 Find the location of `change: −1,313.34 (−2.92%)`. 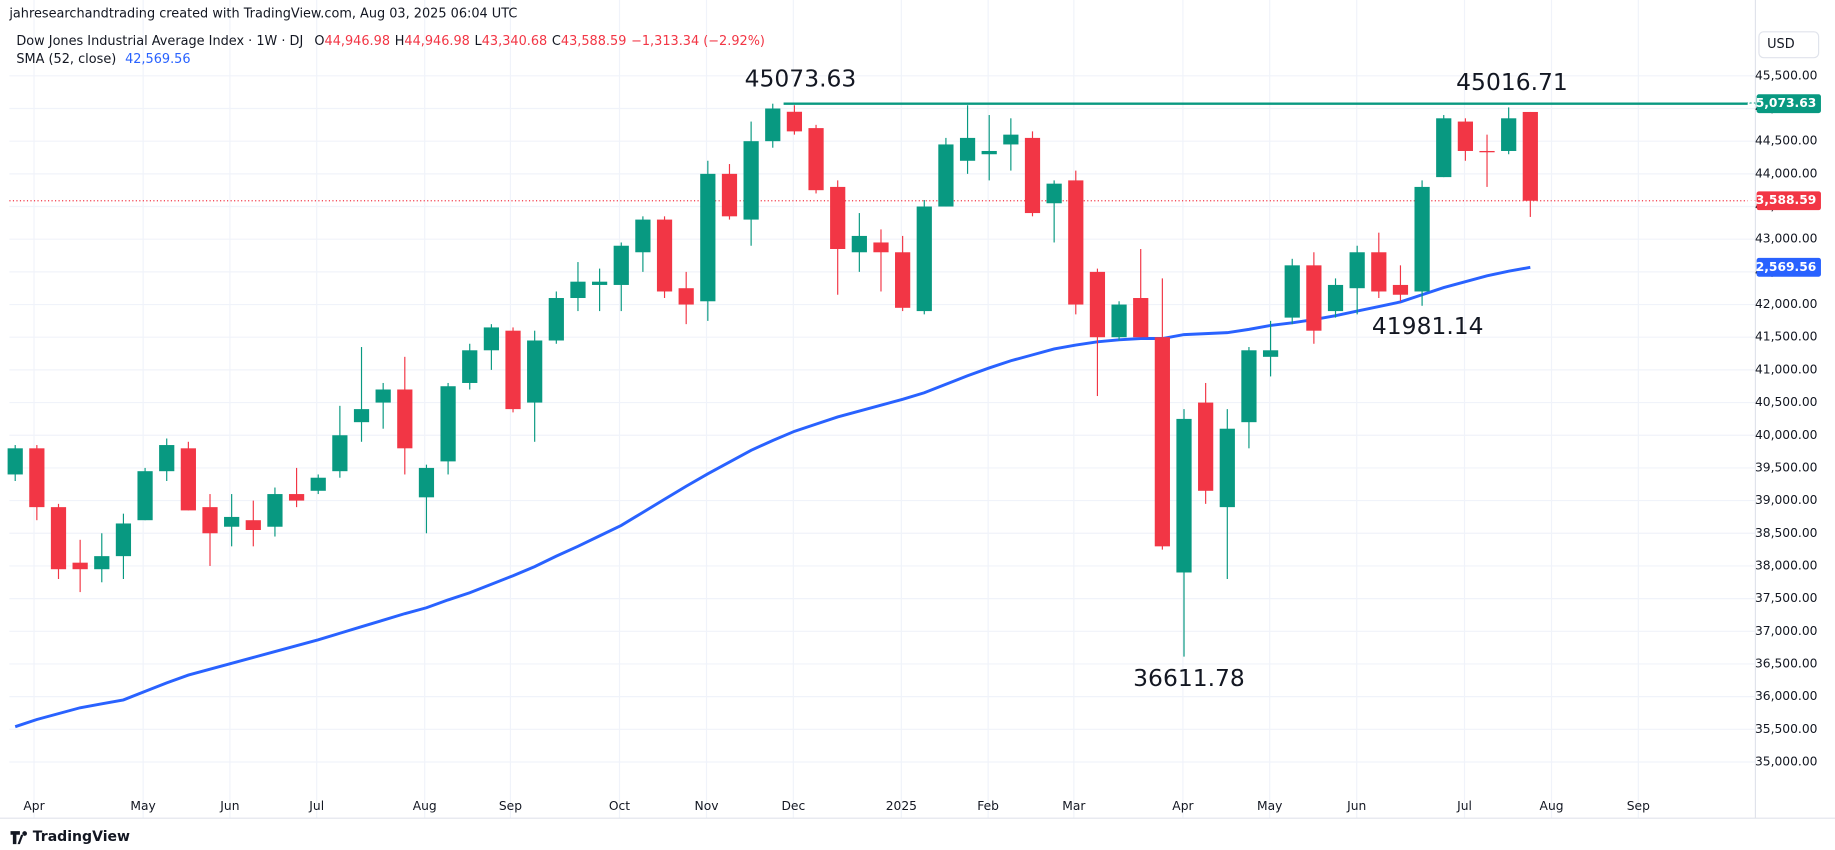

change: −1,313.34 (−2.92%) is located at coordinates (698, 41).